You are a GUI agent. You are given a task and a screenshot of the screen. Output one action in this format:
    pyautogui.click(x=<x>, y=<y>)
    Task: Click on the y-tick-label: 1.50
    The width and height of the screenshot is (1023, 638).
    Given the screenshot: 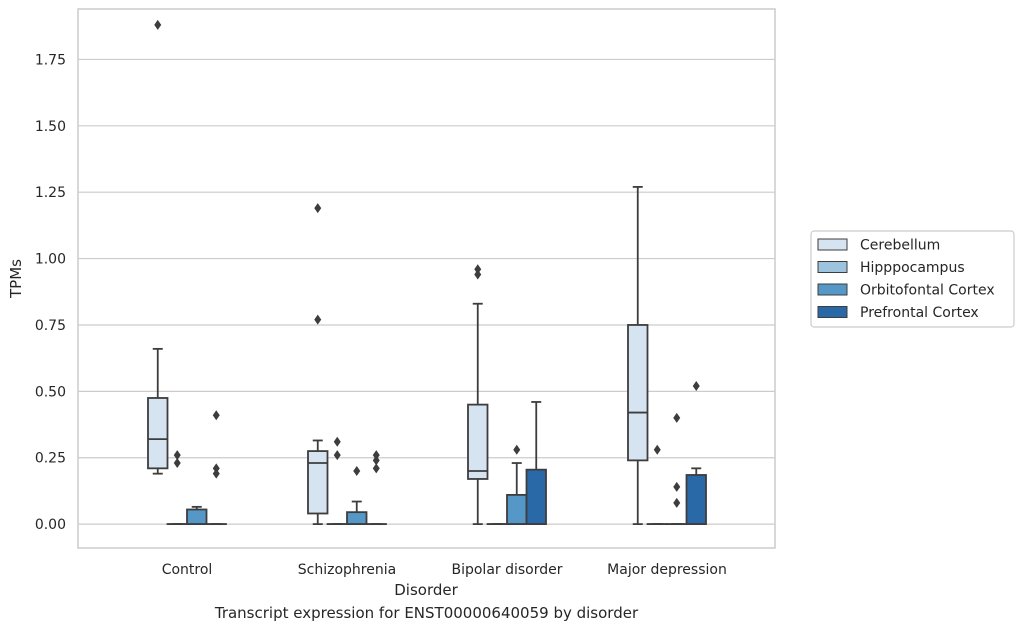 What is the action you would take?
    pyautogui.click(x=50, y=127)
    